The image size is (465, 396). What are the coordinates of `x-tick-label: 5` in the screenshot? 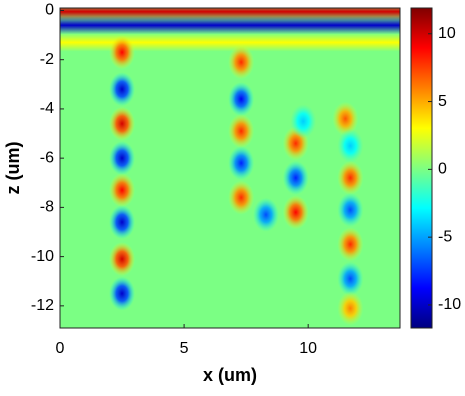 It's located at (184, 348).